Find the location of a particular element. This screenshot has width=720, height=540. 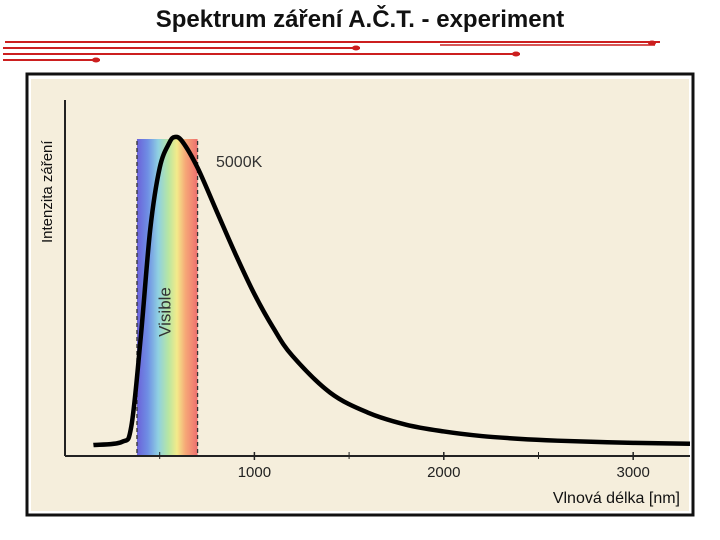

x-tick-label: 3000 is located at coordinates (632, 472).